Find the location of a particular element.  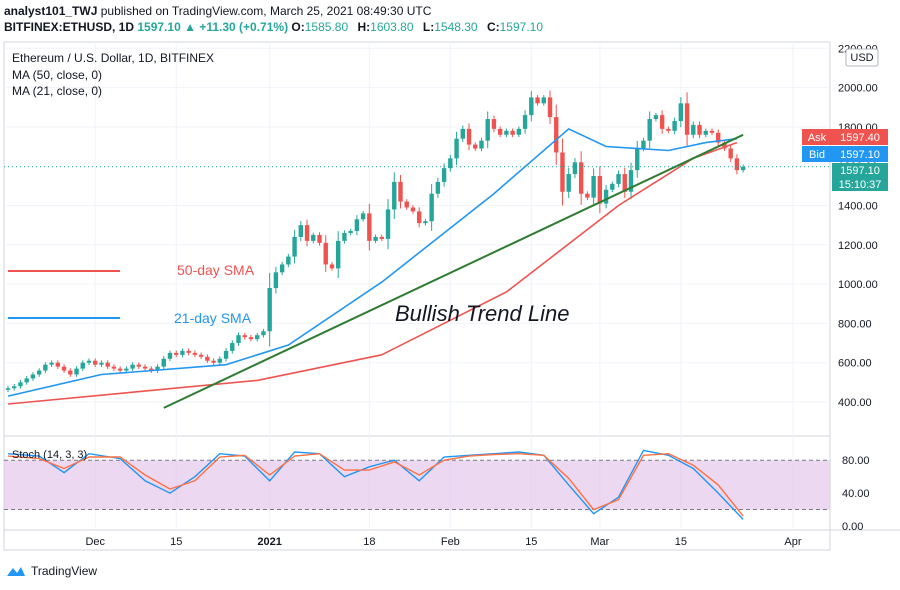

high-label: H: is located at coordinates (364, 27).